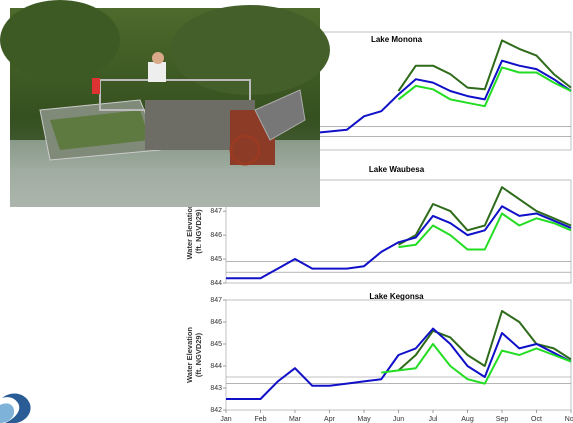 The width and height of the screenshot is (573, 423). I want to click on x-tick-label: Sep, so click(502, 419).